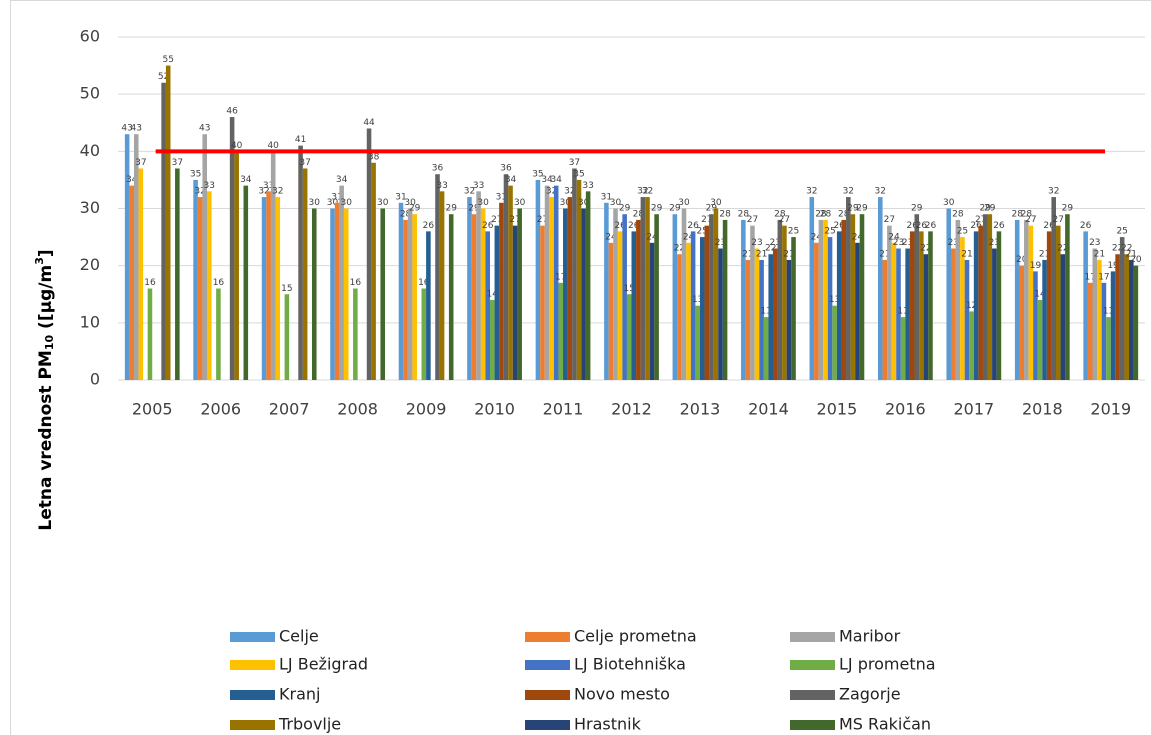 Image resolution: width=1152 pixels, height=735 pixels. What do you see at coordinates (630, 664) in the screenshot?
I see `legend-label: LJ Biotehniška` at bounding box center [630, 664].